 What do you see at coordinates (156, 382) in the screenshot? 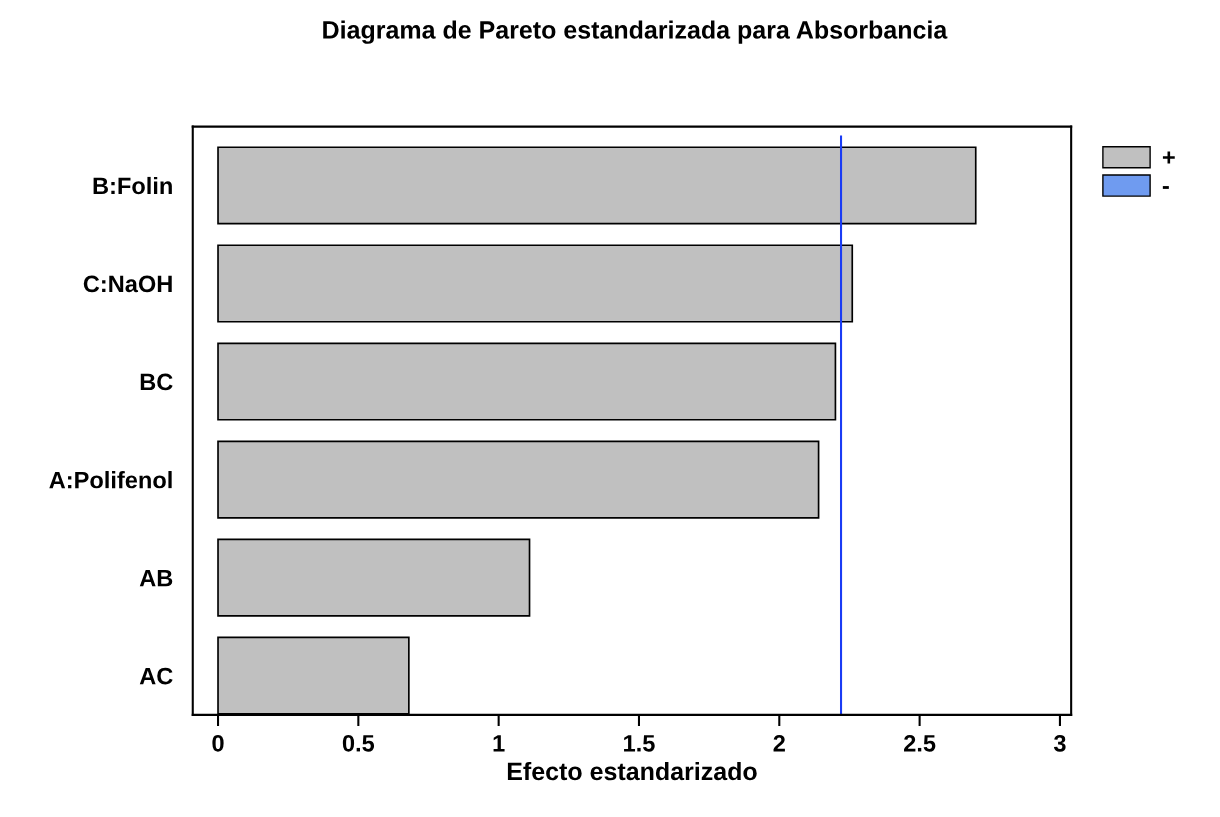
I see `y-tick-label: BC` at bounding box center [156, 382].